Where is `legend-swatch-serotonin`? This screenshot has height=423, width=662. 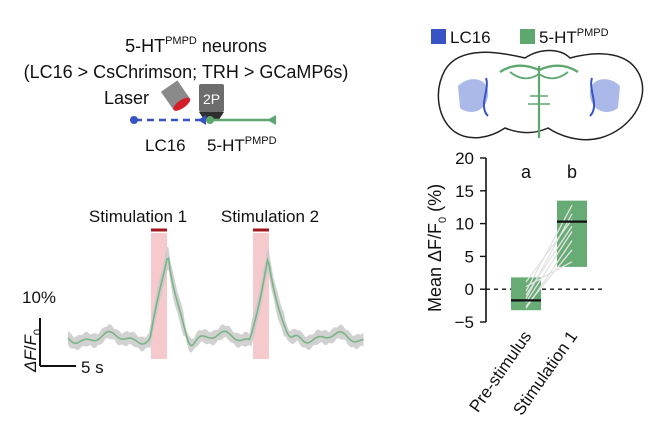 legend-swatch-serotonin is located at coordinates (527, 36).